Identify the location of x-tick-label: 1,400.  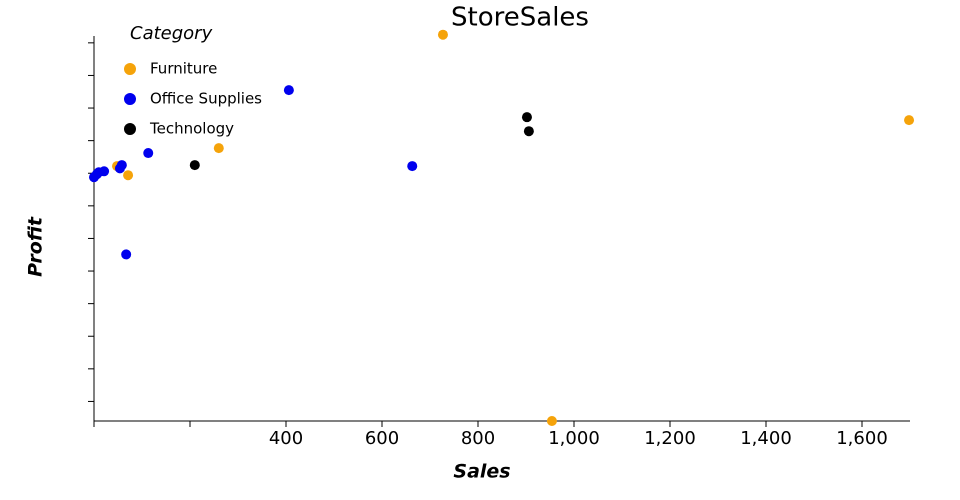
(766, 438).